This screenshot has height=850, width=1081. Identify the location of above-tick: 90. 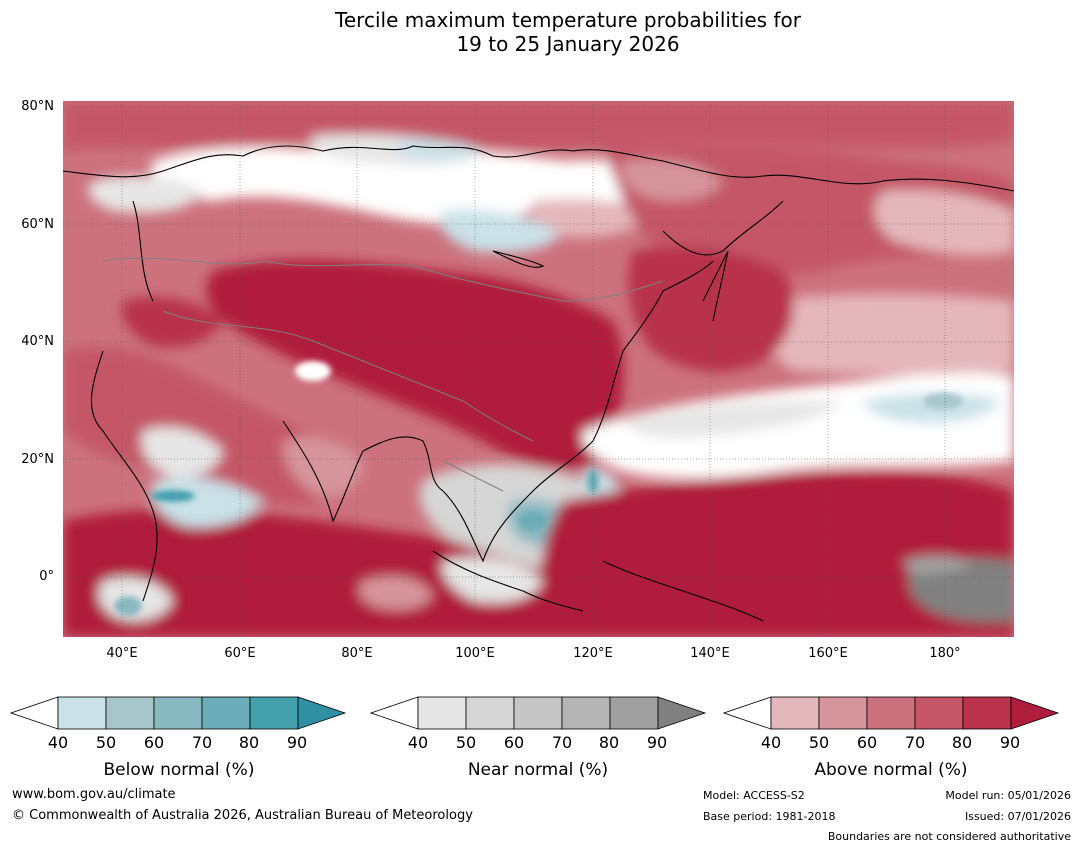
(1010, 742).